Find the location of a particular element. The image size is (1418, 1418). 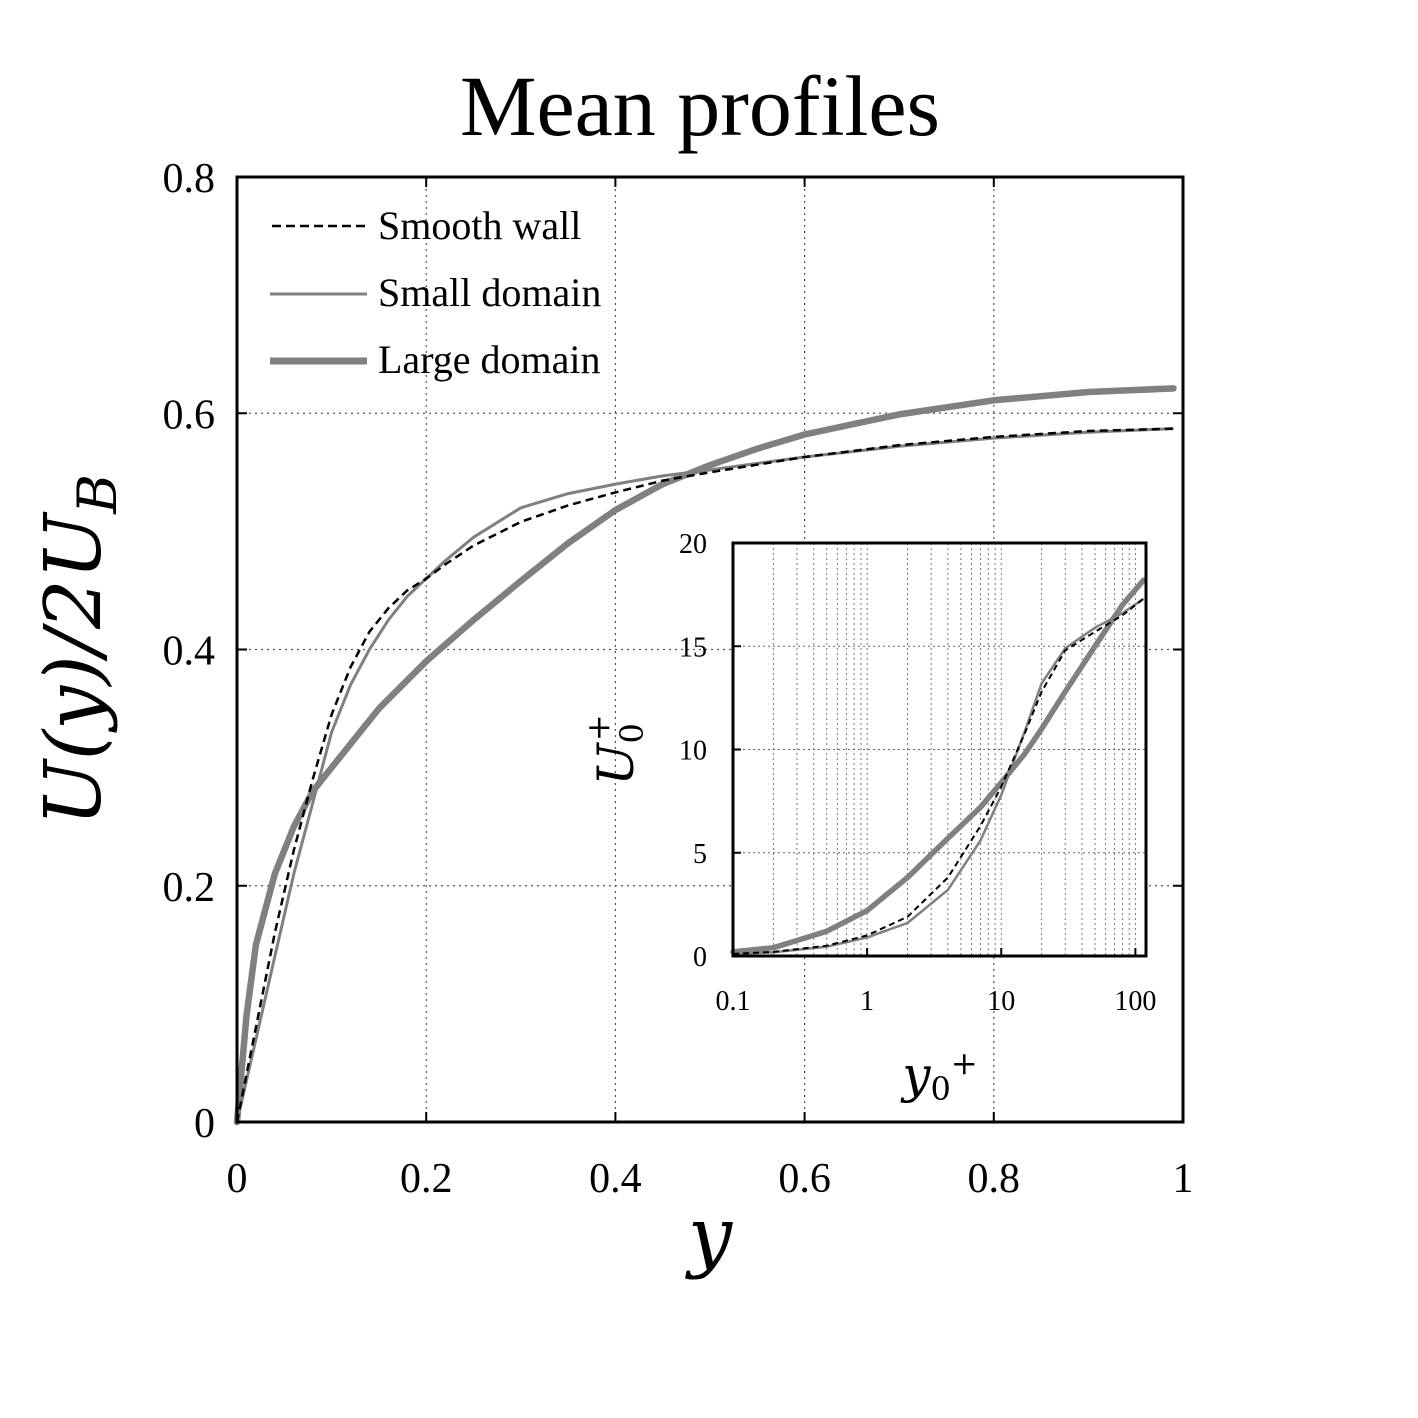

inset-y-label-sub: 0 is located at coordinates (632, 733).